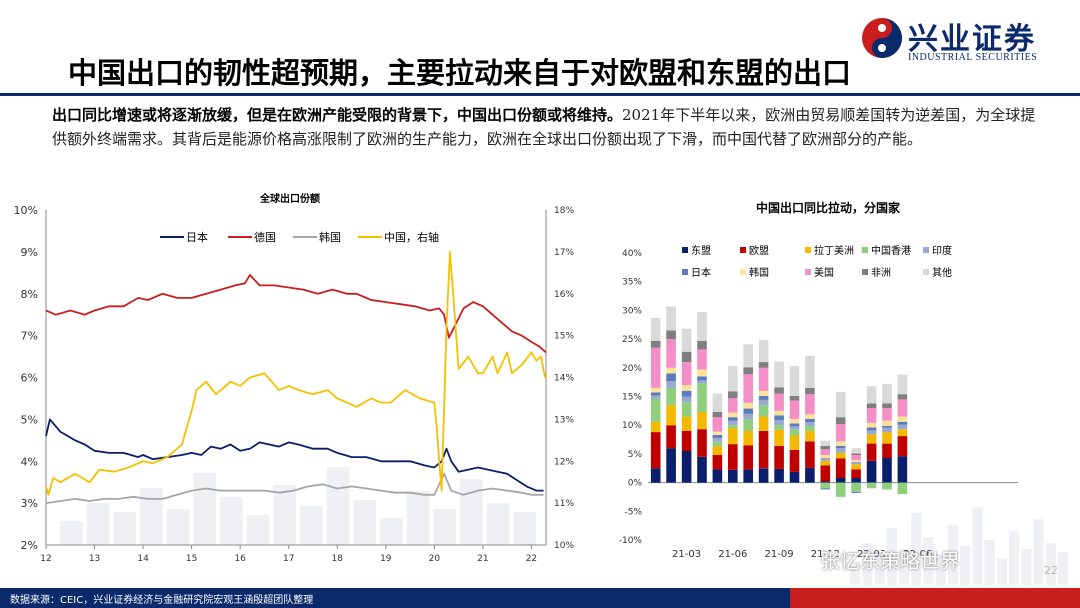  I want to click on legend-label-3: 中国，右轴, so click(411, 237).